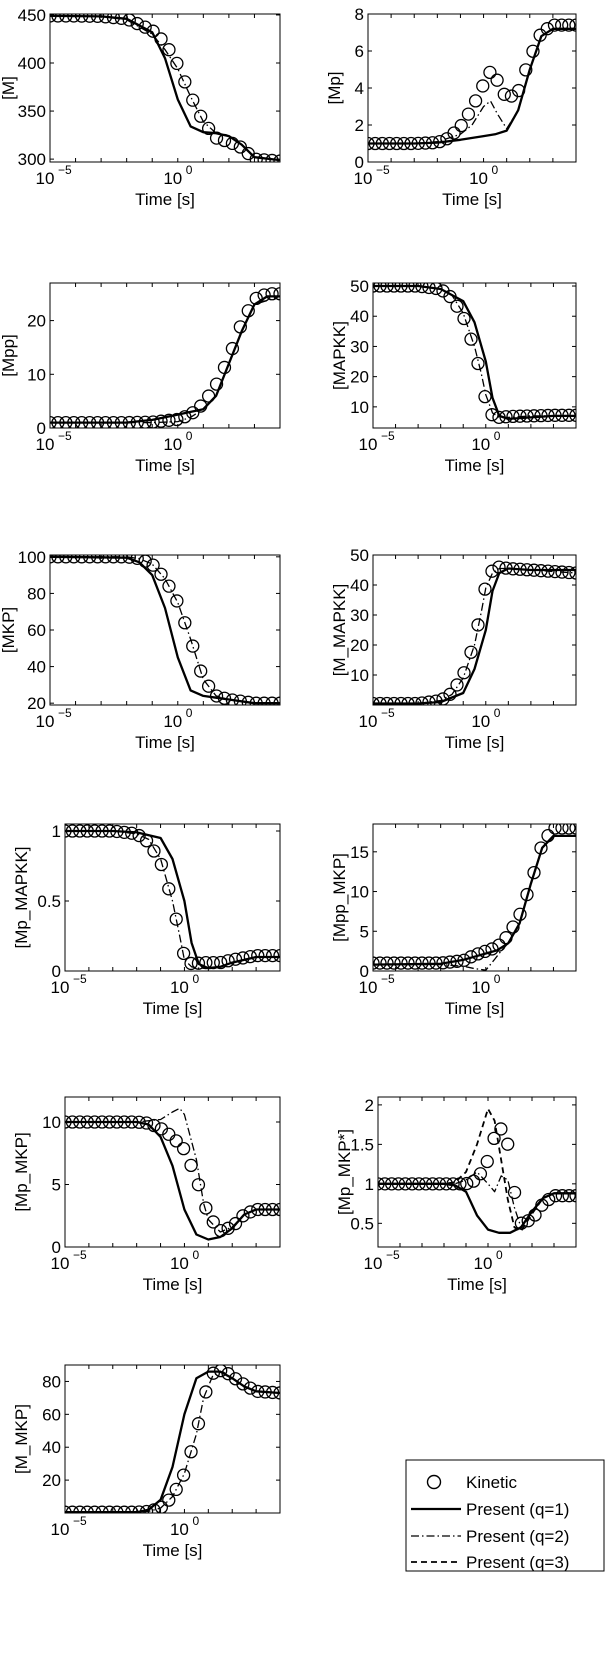 The image size is (616, 1673). Describe the element at coordinates (32, 111) in the screenshot. I see `y-tick-label: 350` at that location.